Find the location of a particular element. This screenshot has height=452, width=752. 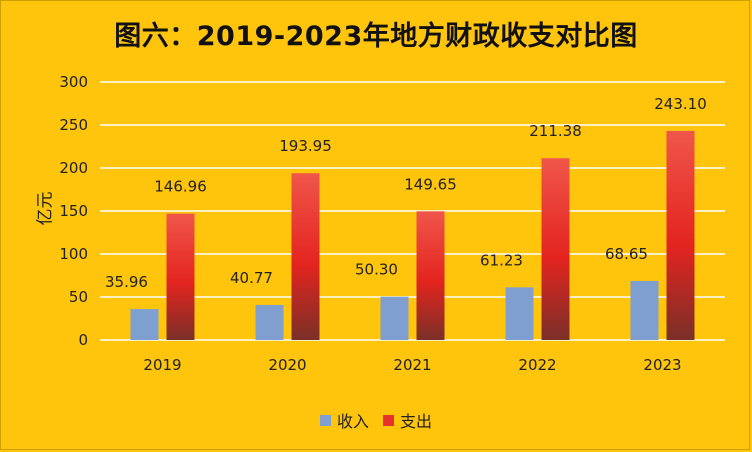

x-tick-label: 2021 is located at coordinates (412, 365).